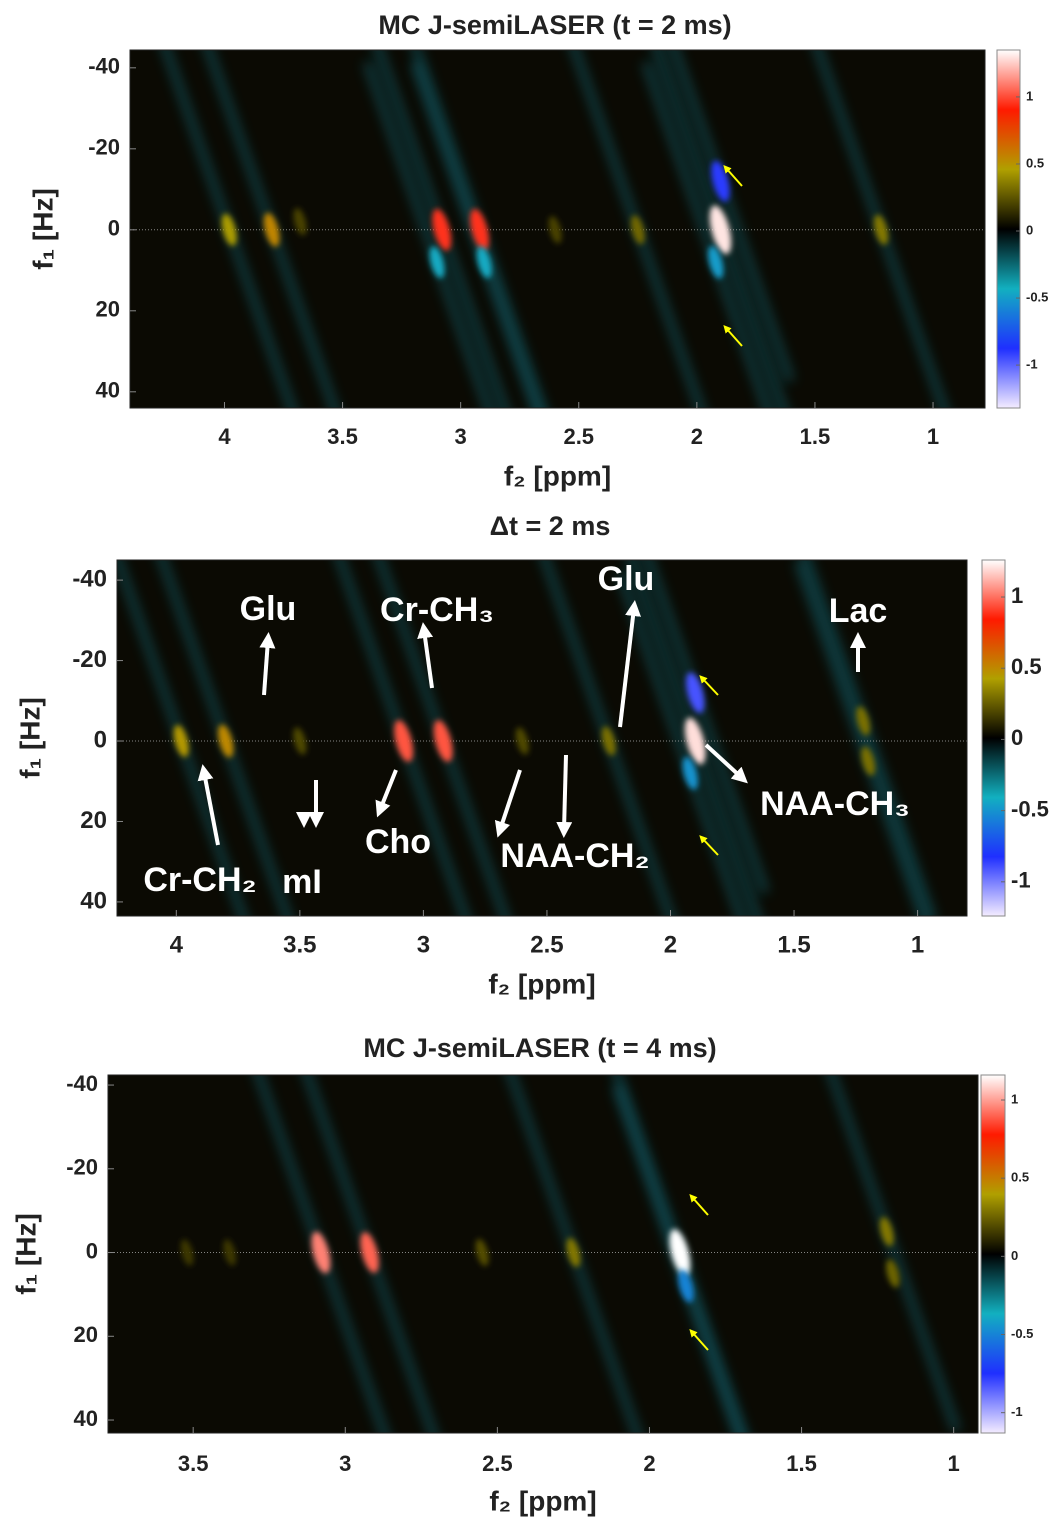 This screenshot has width=1062, height=1531. I want to click on annotation: NAA-CH₃, so click(835, 804).